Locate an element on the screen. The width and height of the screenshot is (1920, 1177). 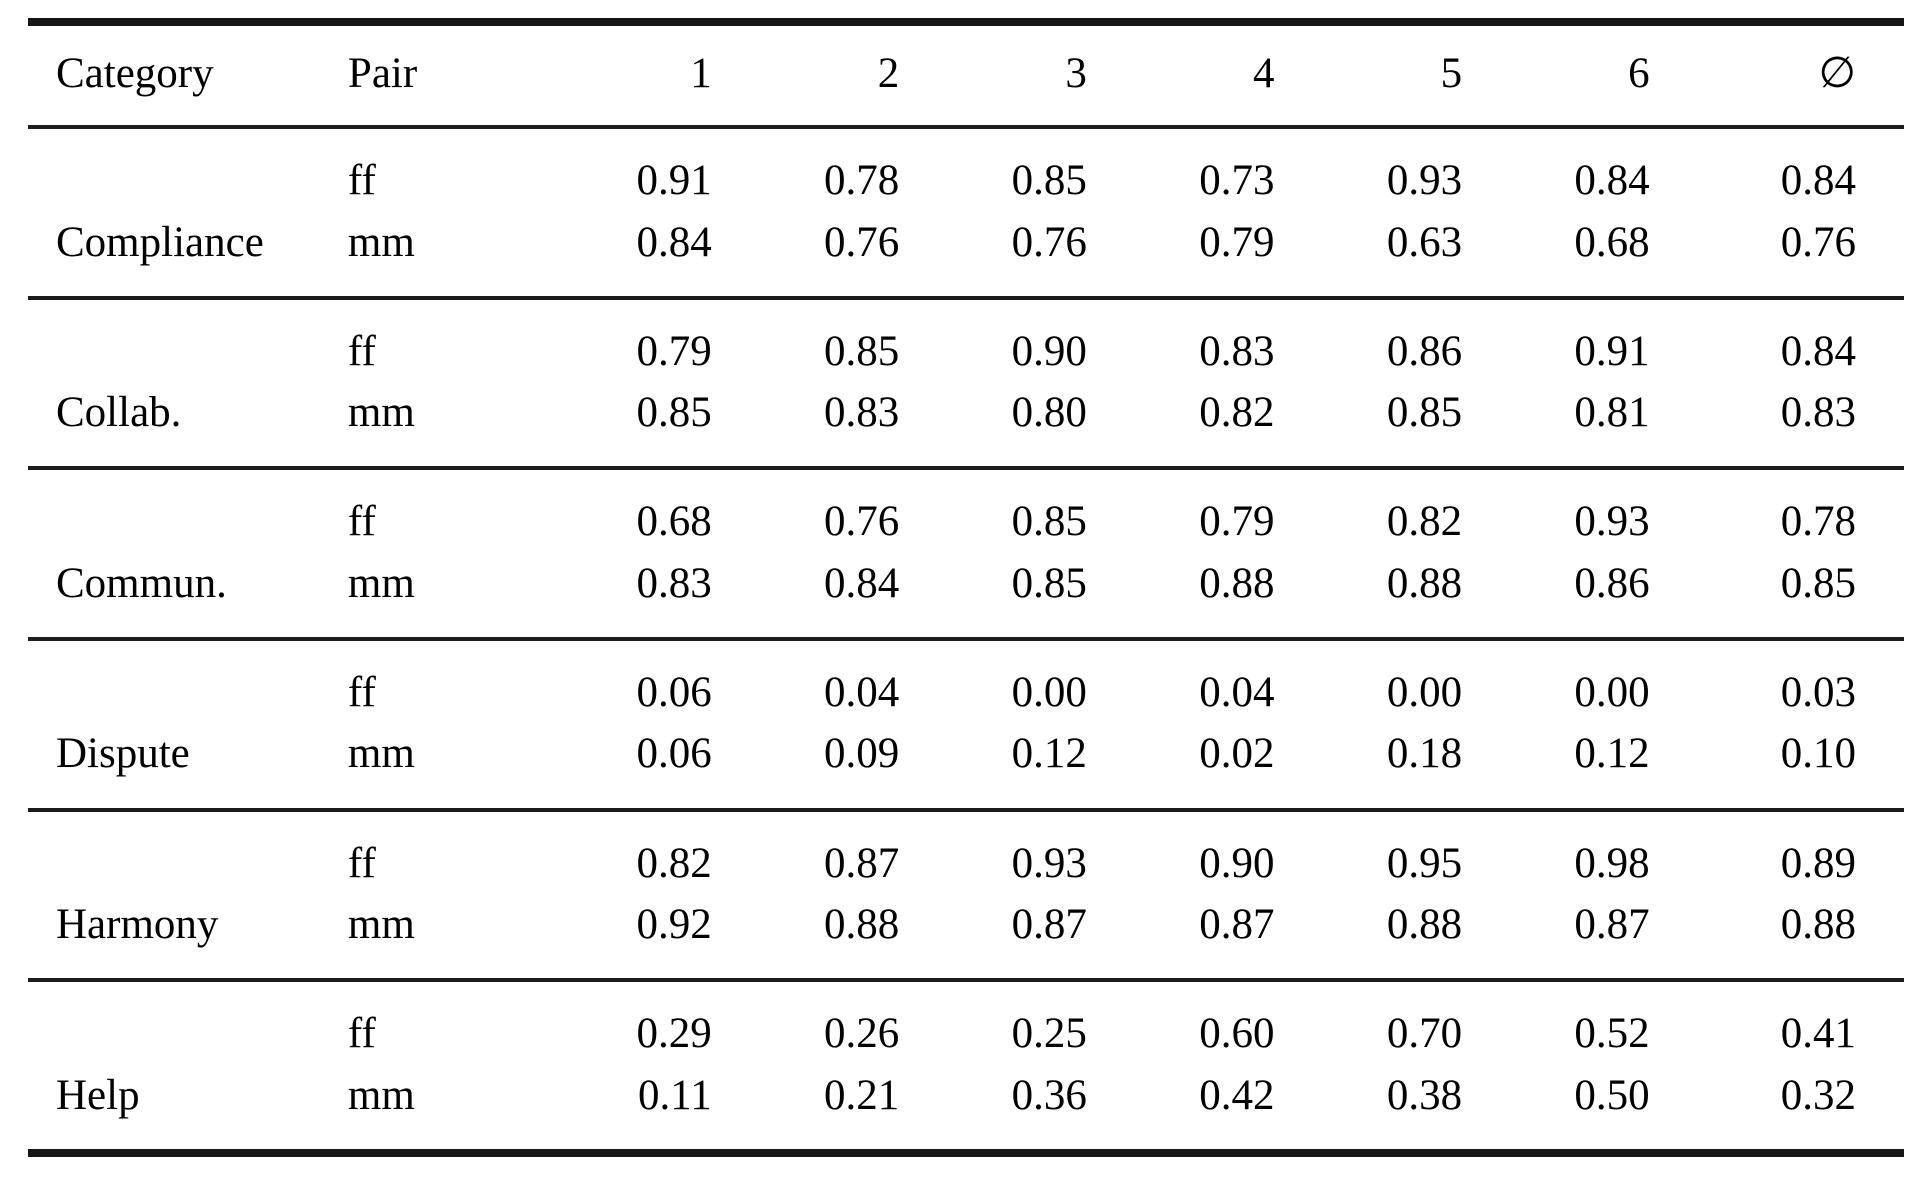
value-cell: 0.26 is located at coordinates (862, 1034).